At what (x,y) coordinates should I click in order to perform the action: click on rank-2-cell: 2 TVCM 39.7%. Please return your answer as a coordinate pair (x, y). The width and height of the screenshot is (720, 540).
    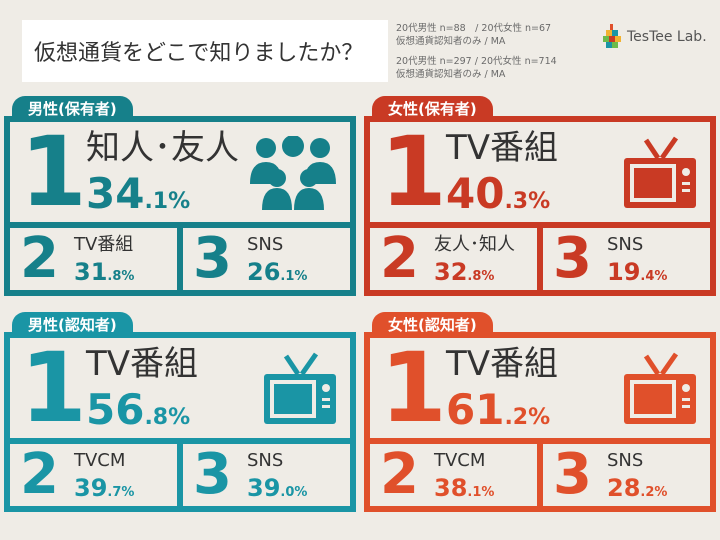
    Looking at the image, I should click on (93, 474).